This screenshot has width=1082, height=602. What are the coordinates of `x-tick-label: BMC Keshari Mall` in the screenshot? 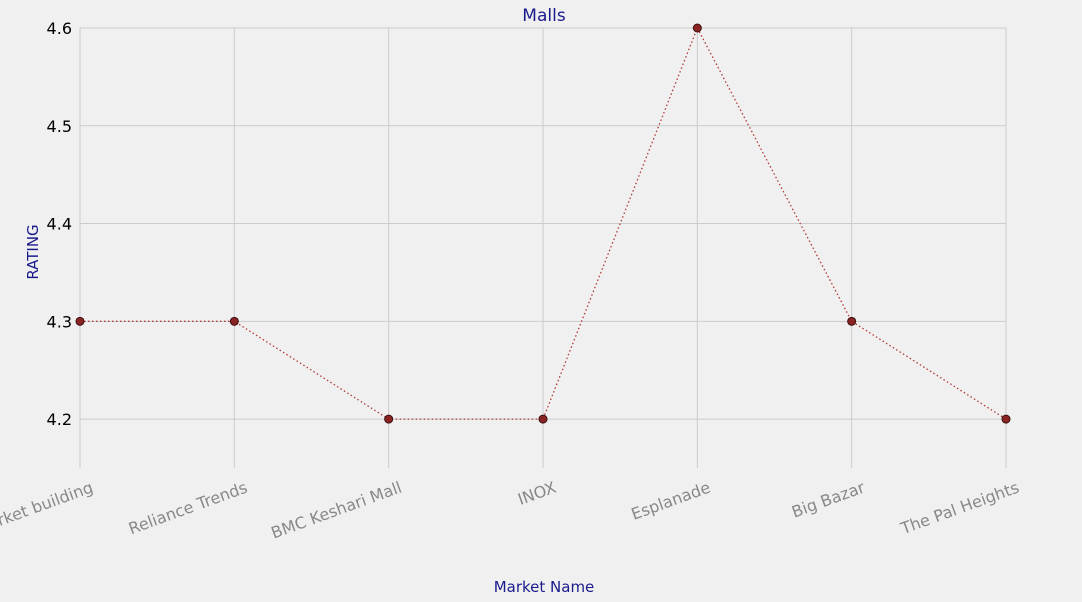 It's located at (337, 510).